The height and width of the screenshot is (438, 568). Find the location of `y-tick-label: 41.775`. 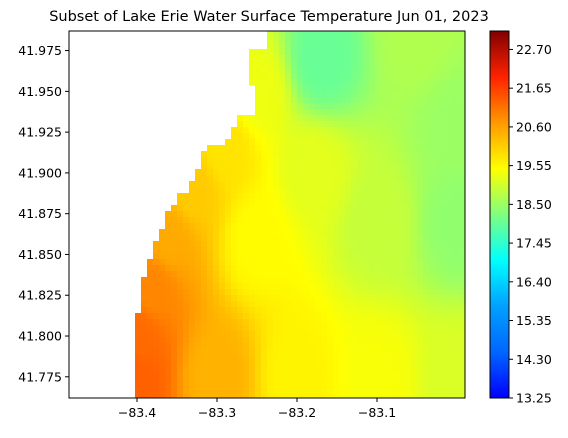

y-tick-label: 41.775 is located at coordinates (40, 376).